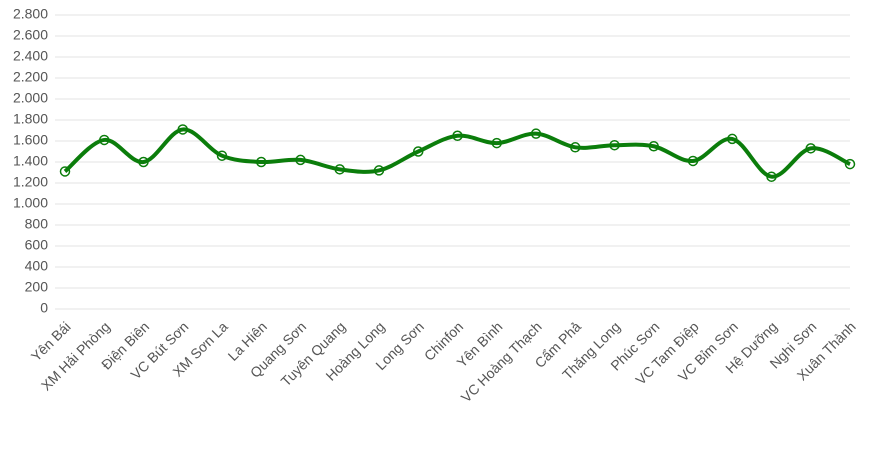  Describe the element at coordinates (30, 35) in the screenshot. I see `y-tick-label: 2.600` at that location.